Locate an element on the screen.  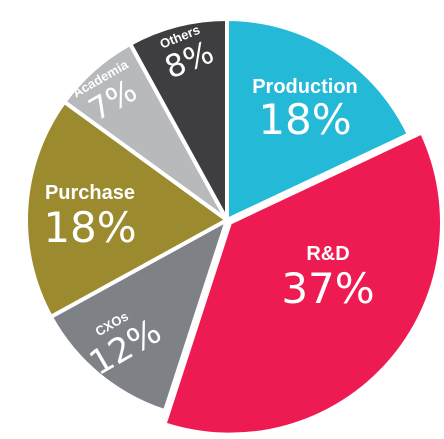
slice-value-rnd: 37% is located at coordinates (327, 288).